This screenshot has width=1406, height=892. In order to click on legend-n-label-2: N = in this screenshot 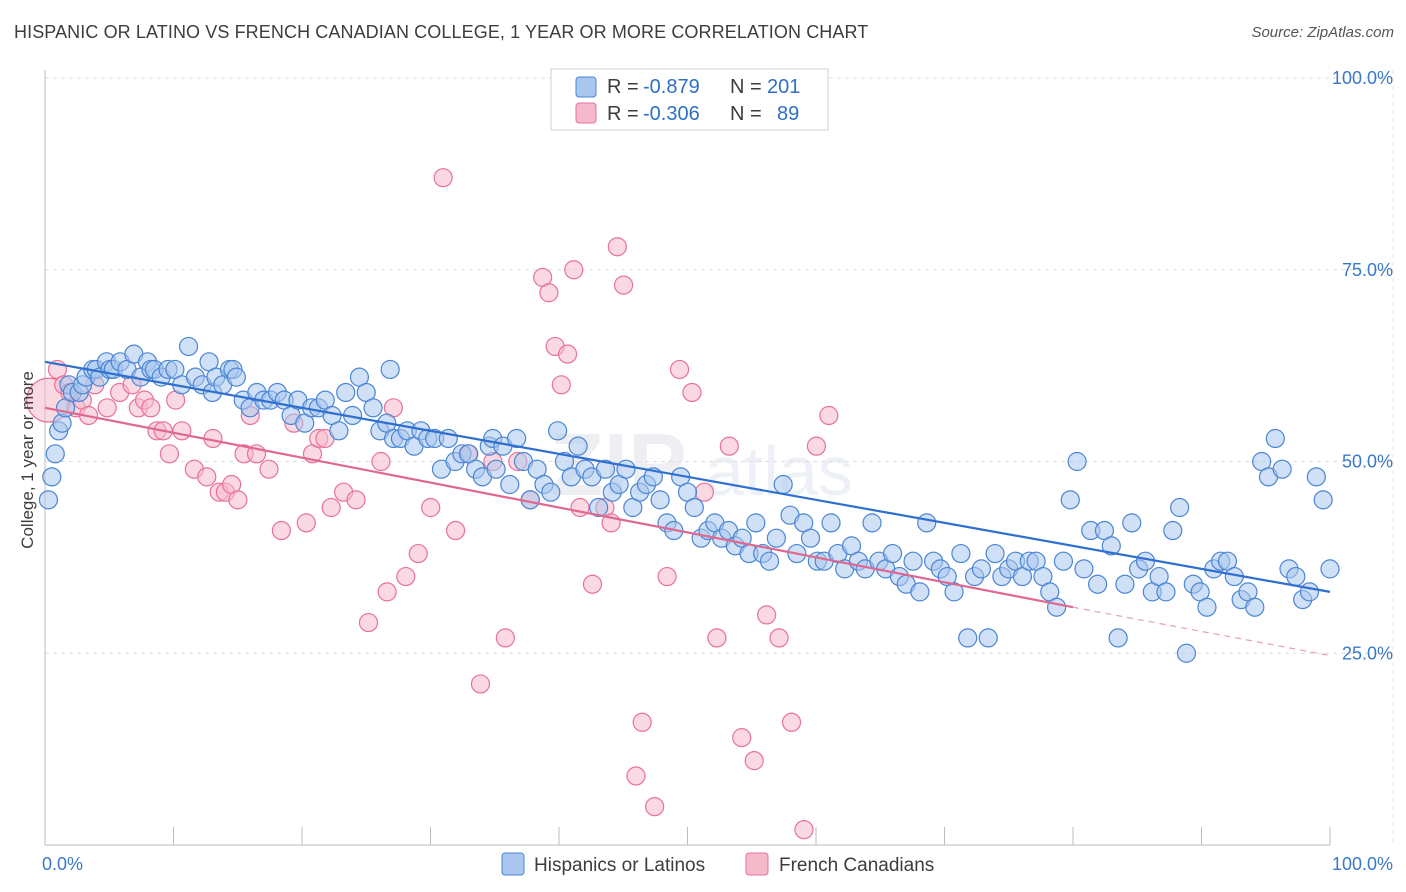, I will do `click(746, 114)`.